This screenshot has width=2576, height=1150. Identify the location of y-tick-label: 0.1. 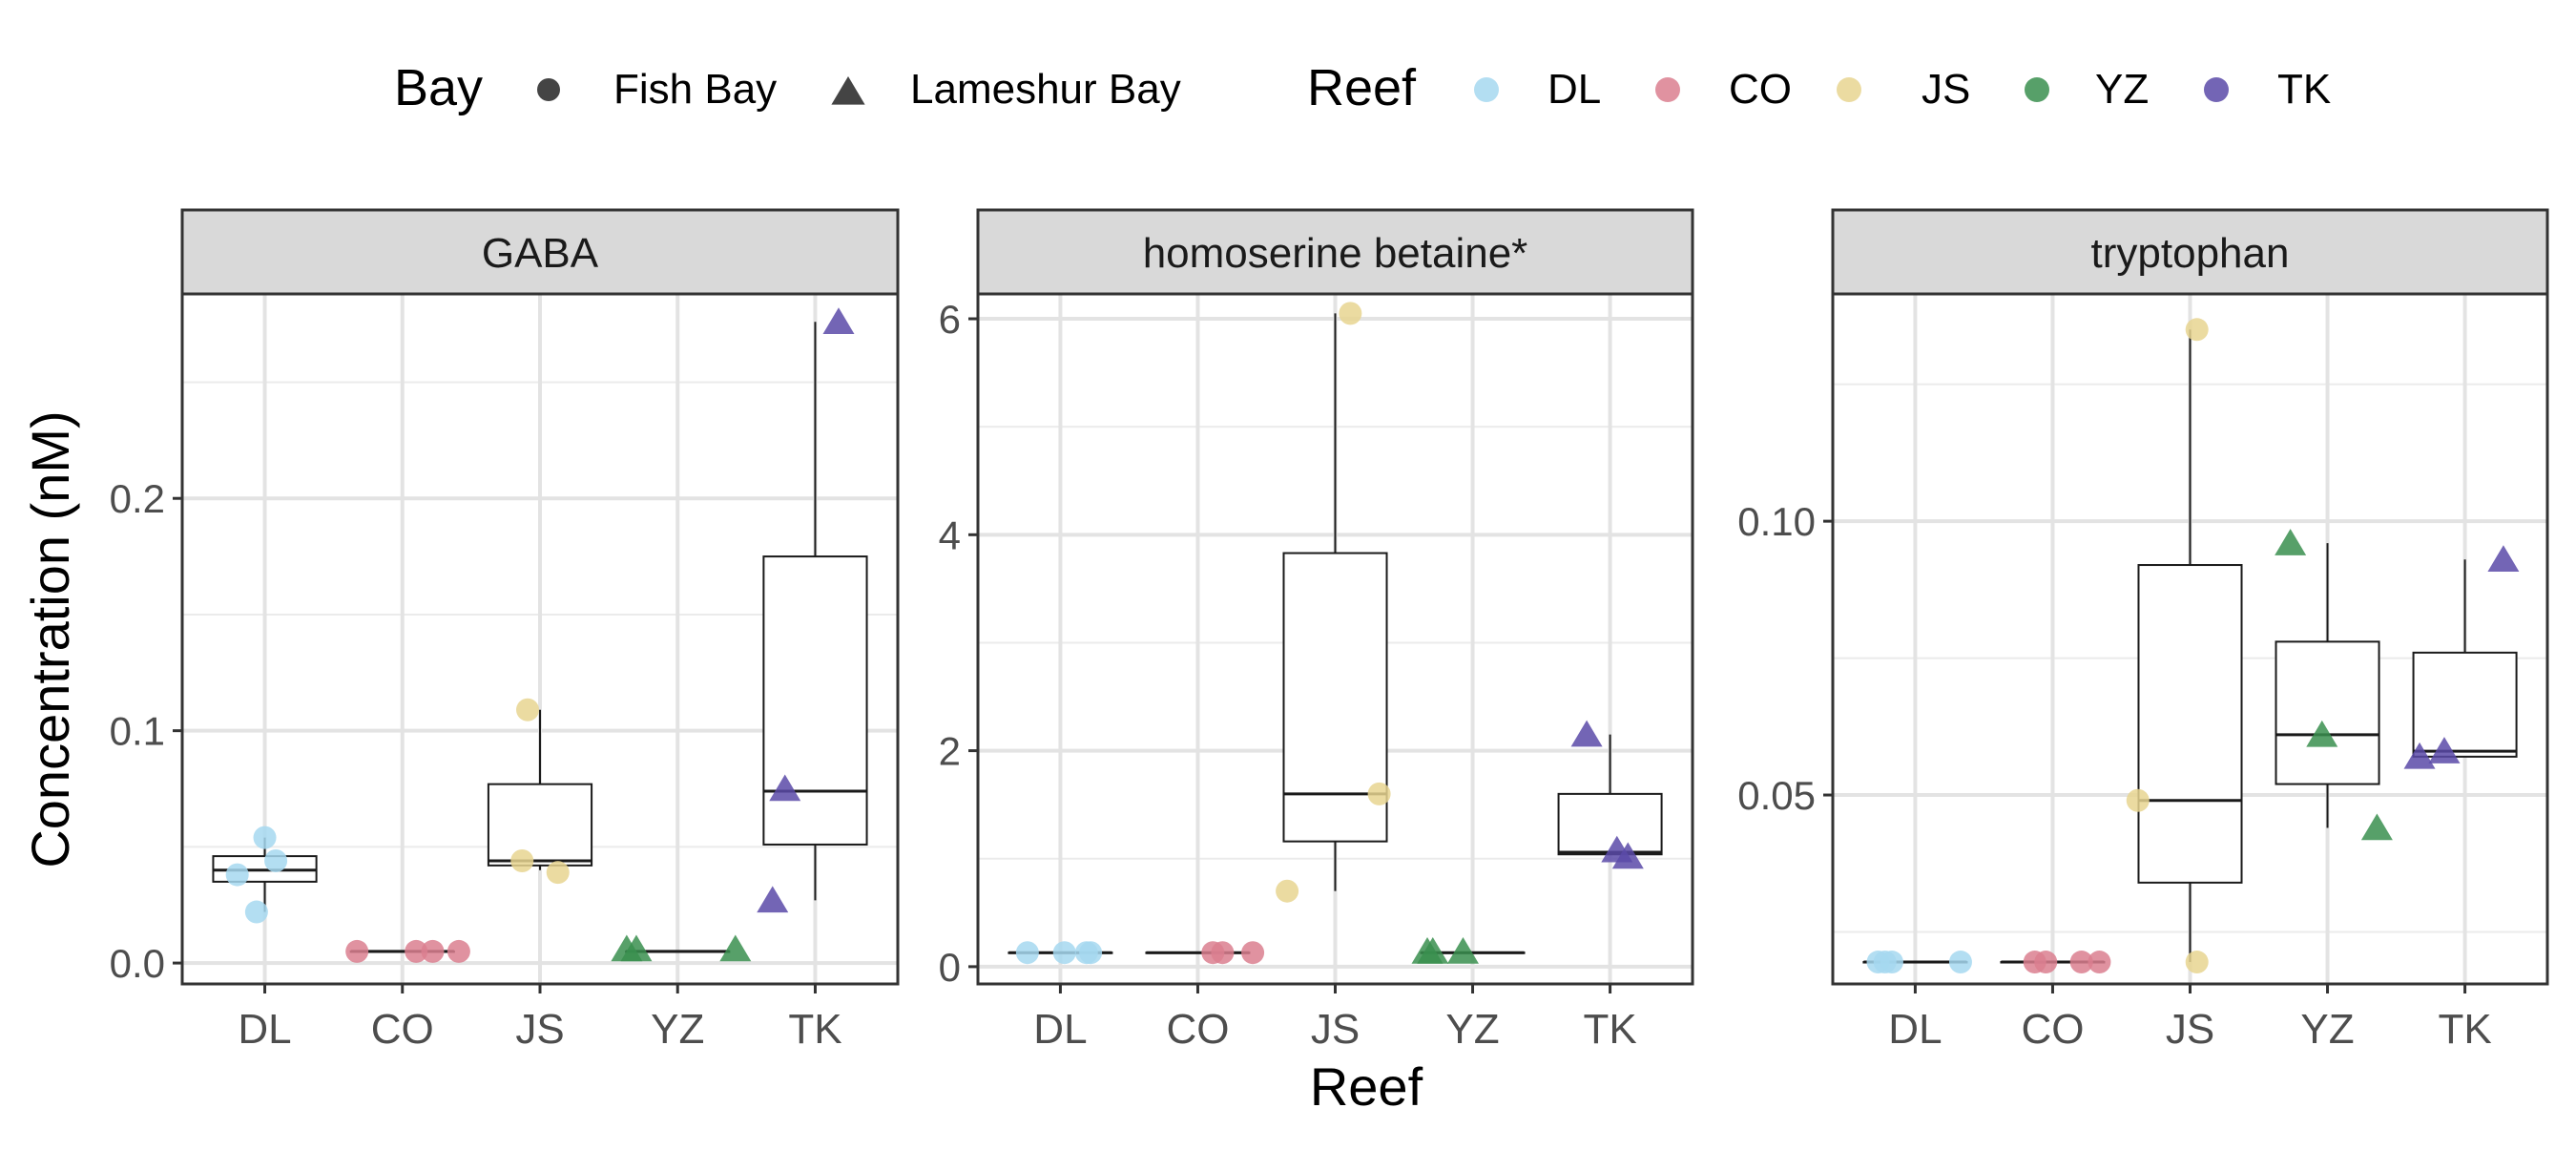
(137, 731).